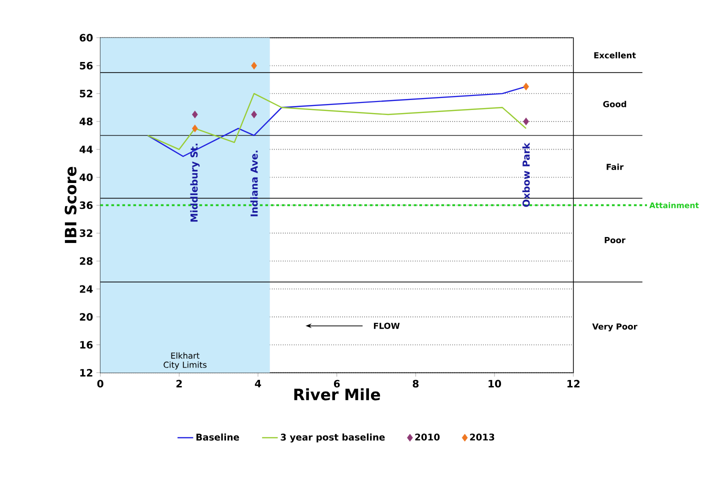 This screenshot has width=702, height=487. Describe the element at coordinates (415, 384) in the screenshot. I see `x-tick-label: 8` at that location.